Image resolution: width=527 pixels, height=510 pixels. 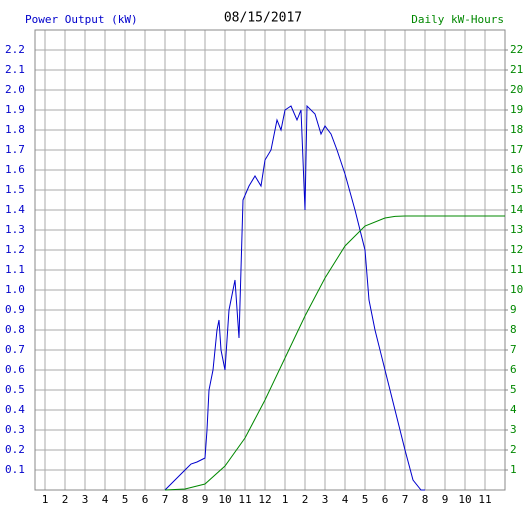 What do you see at coordinates (513, 429) in the screenshot?
I see `y2-tick-label: 3` at bounding box center [513, 429].